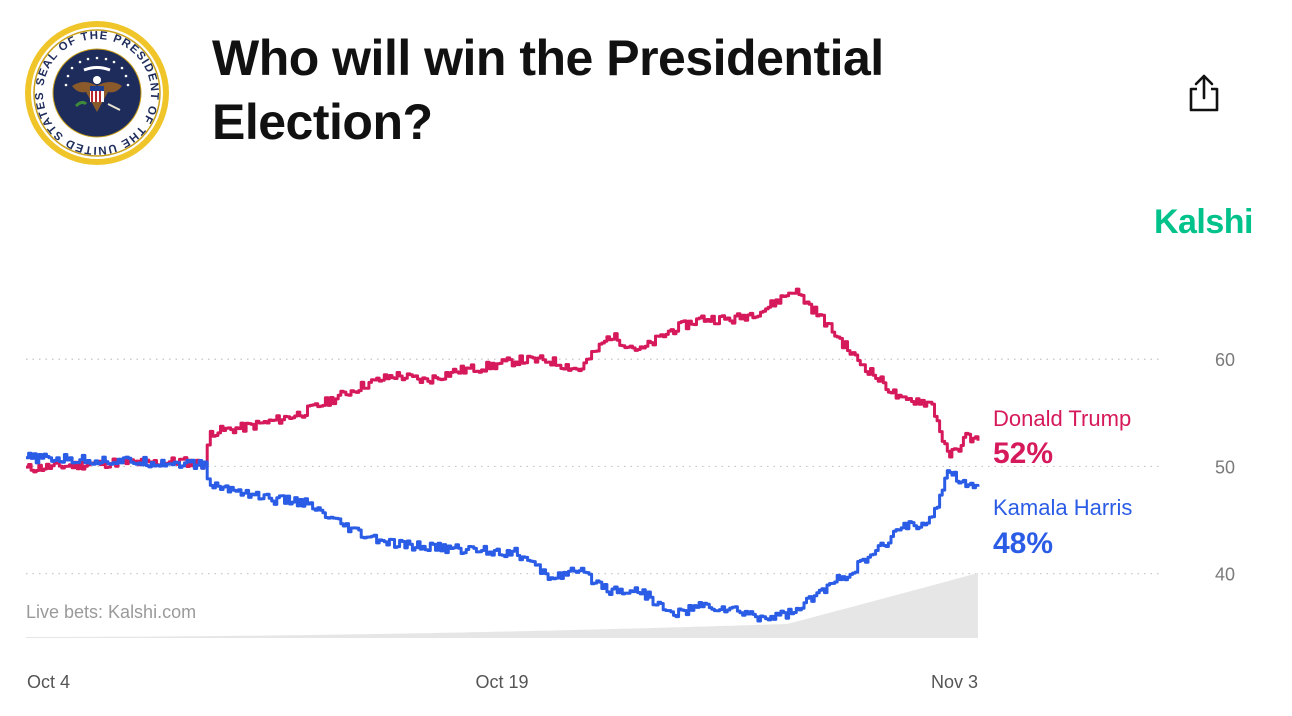 This screenshot has height=716, width=1292. What do you see at coordinates (1062, 483) in the screenshot?
I see `series-labels: Donald Trump 52% Kamala Harris 48%` at bounding box center [1062, 483].